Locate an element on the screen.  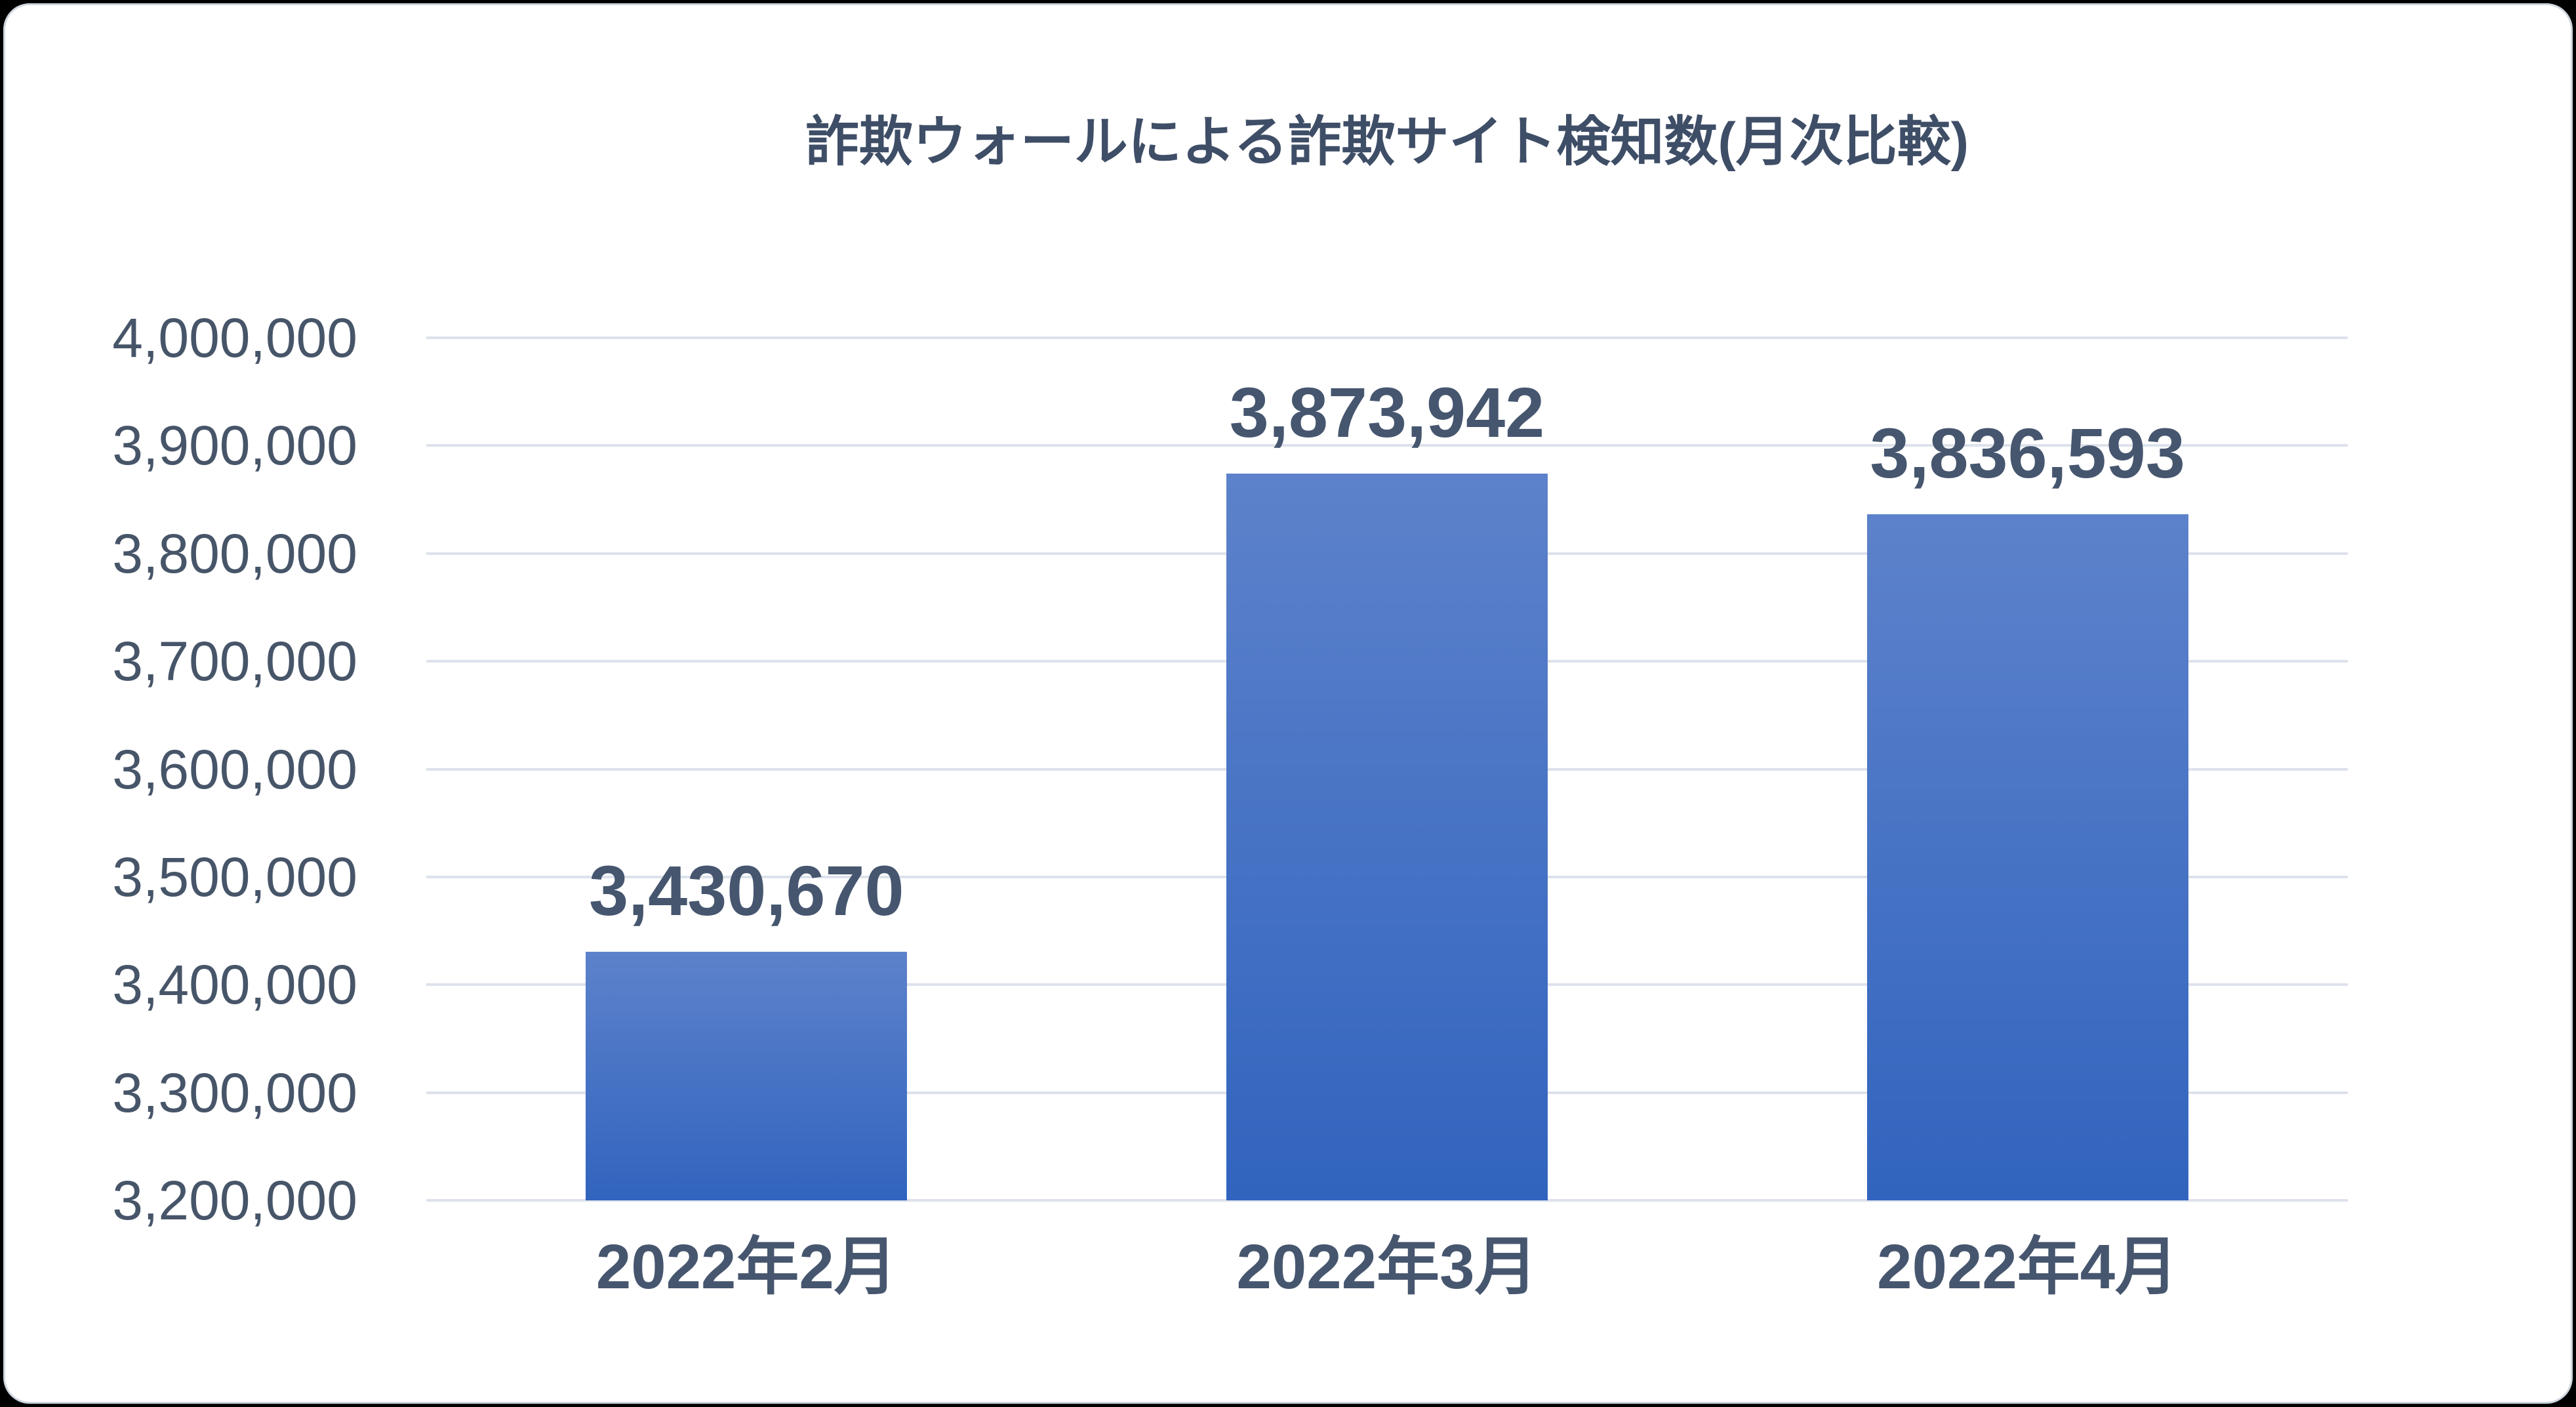
y-axis-tick-label: 3,600,000 is located at coordinates (234, 769).